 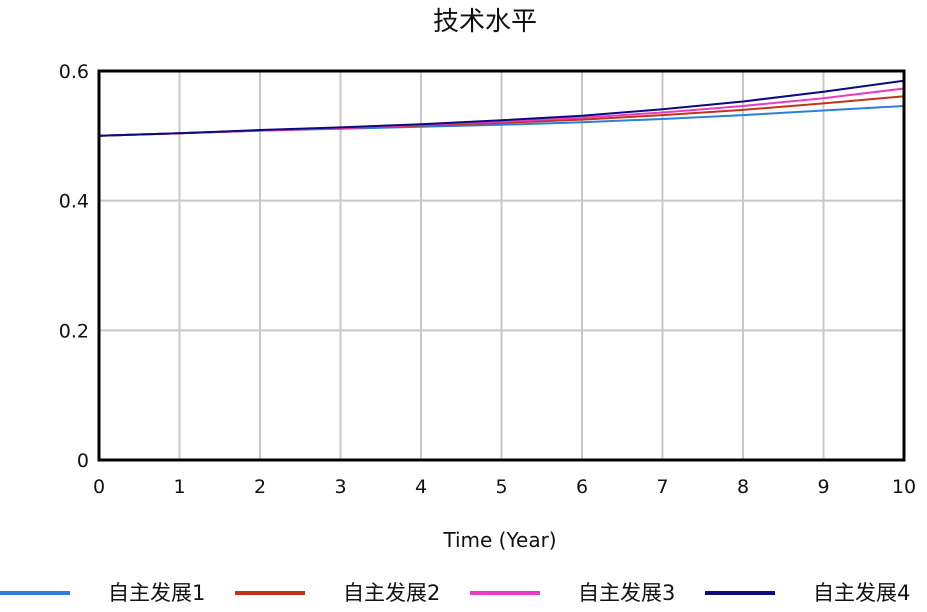 I want to click on y-tick-label: 0, so click(x=83, y=461).